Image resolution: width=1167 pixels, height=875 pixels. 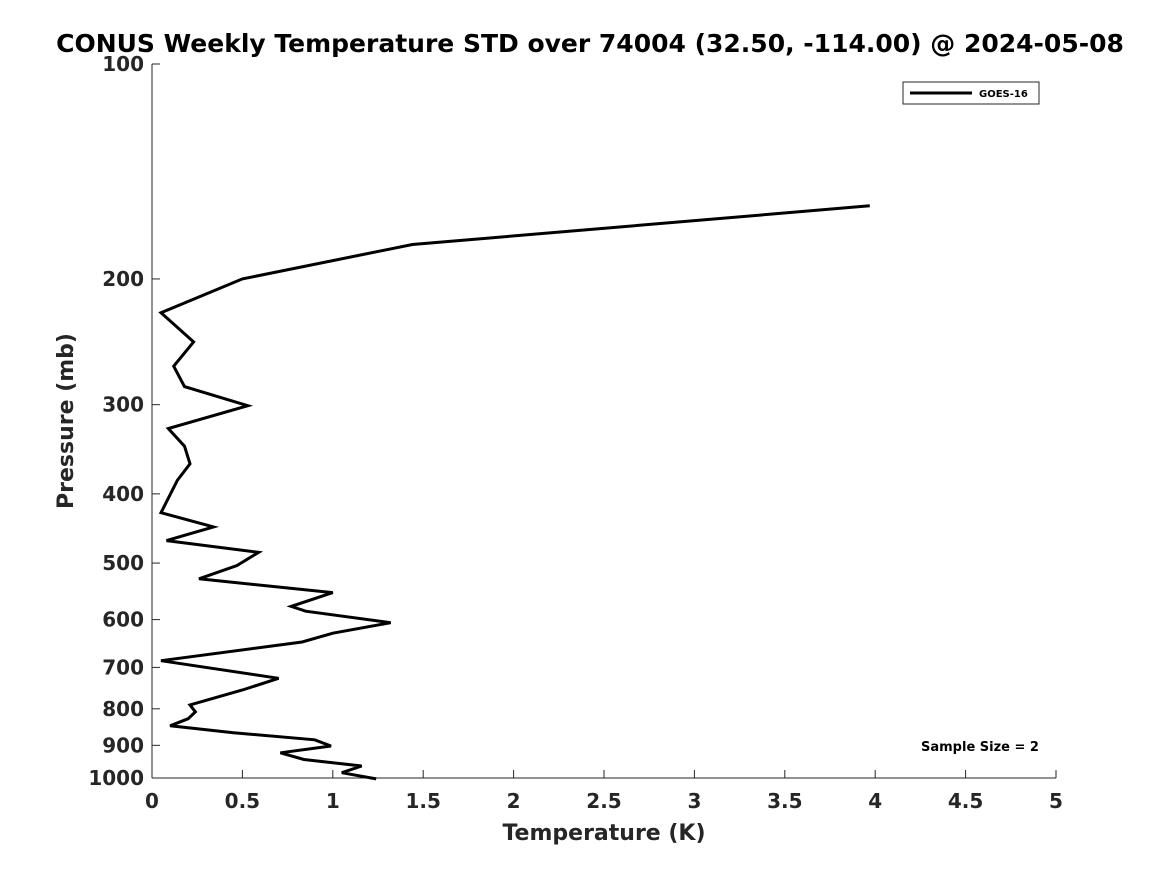 What do you see at coordinates (971, 93) in the screenshot?
I see `legend: GOES-16` at bounding box center [971, 93].